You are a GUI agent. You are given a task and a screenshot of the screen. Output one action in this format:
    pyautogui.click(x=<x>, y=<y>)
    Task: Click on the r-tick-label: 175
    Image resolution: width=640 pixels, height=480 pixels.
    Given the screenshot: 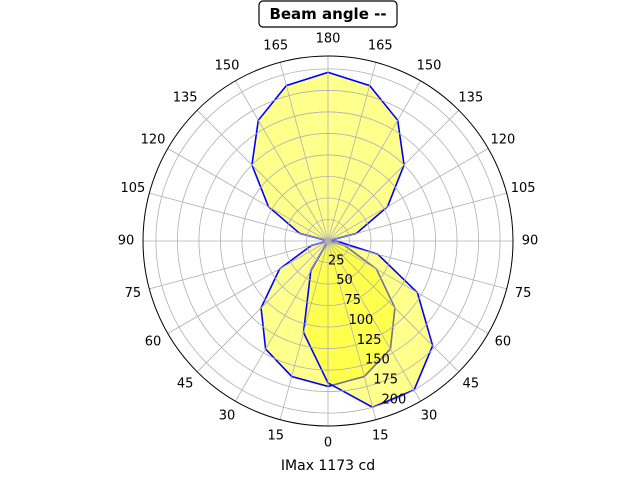 What is the action you would take?
    pyautogui.click(x=385, y=380)
    